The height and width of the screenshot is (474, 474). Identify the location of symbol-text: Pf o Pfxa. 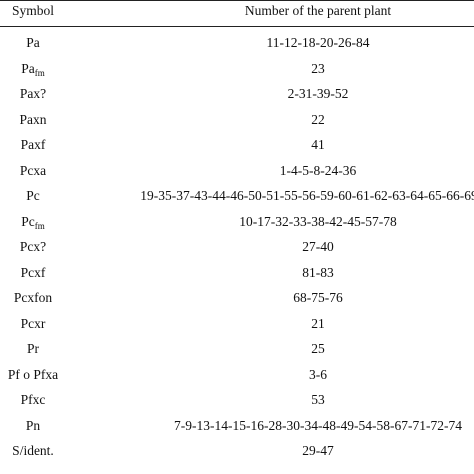
(33, 374).